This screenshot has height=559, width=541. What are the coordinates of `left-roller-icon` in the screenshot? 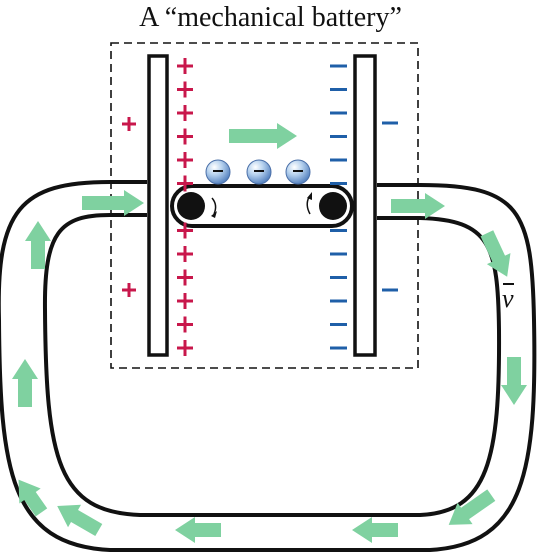 It's located at (191, 206).